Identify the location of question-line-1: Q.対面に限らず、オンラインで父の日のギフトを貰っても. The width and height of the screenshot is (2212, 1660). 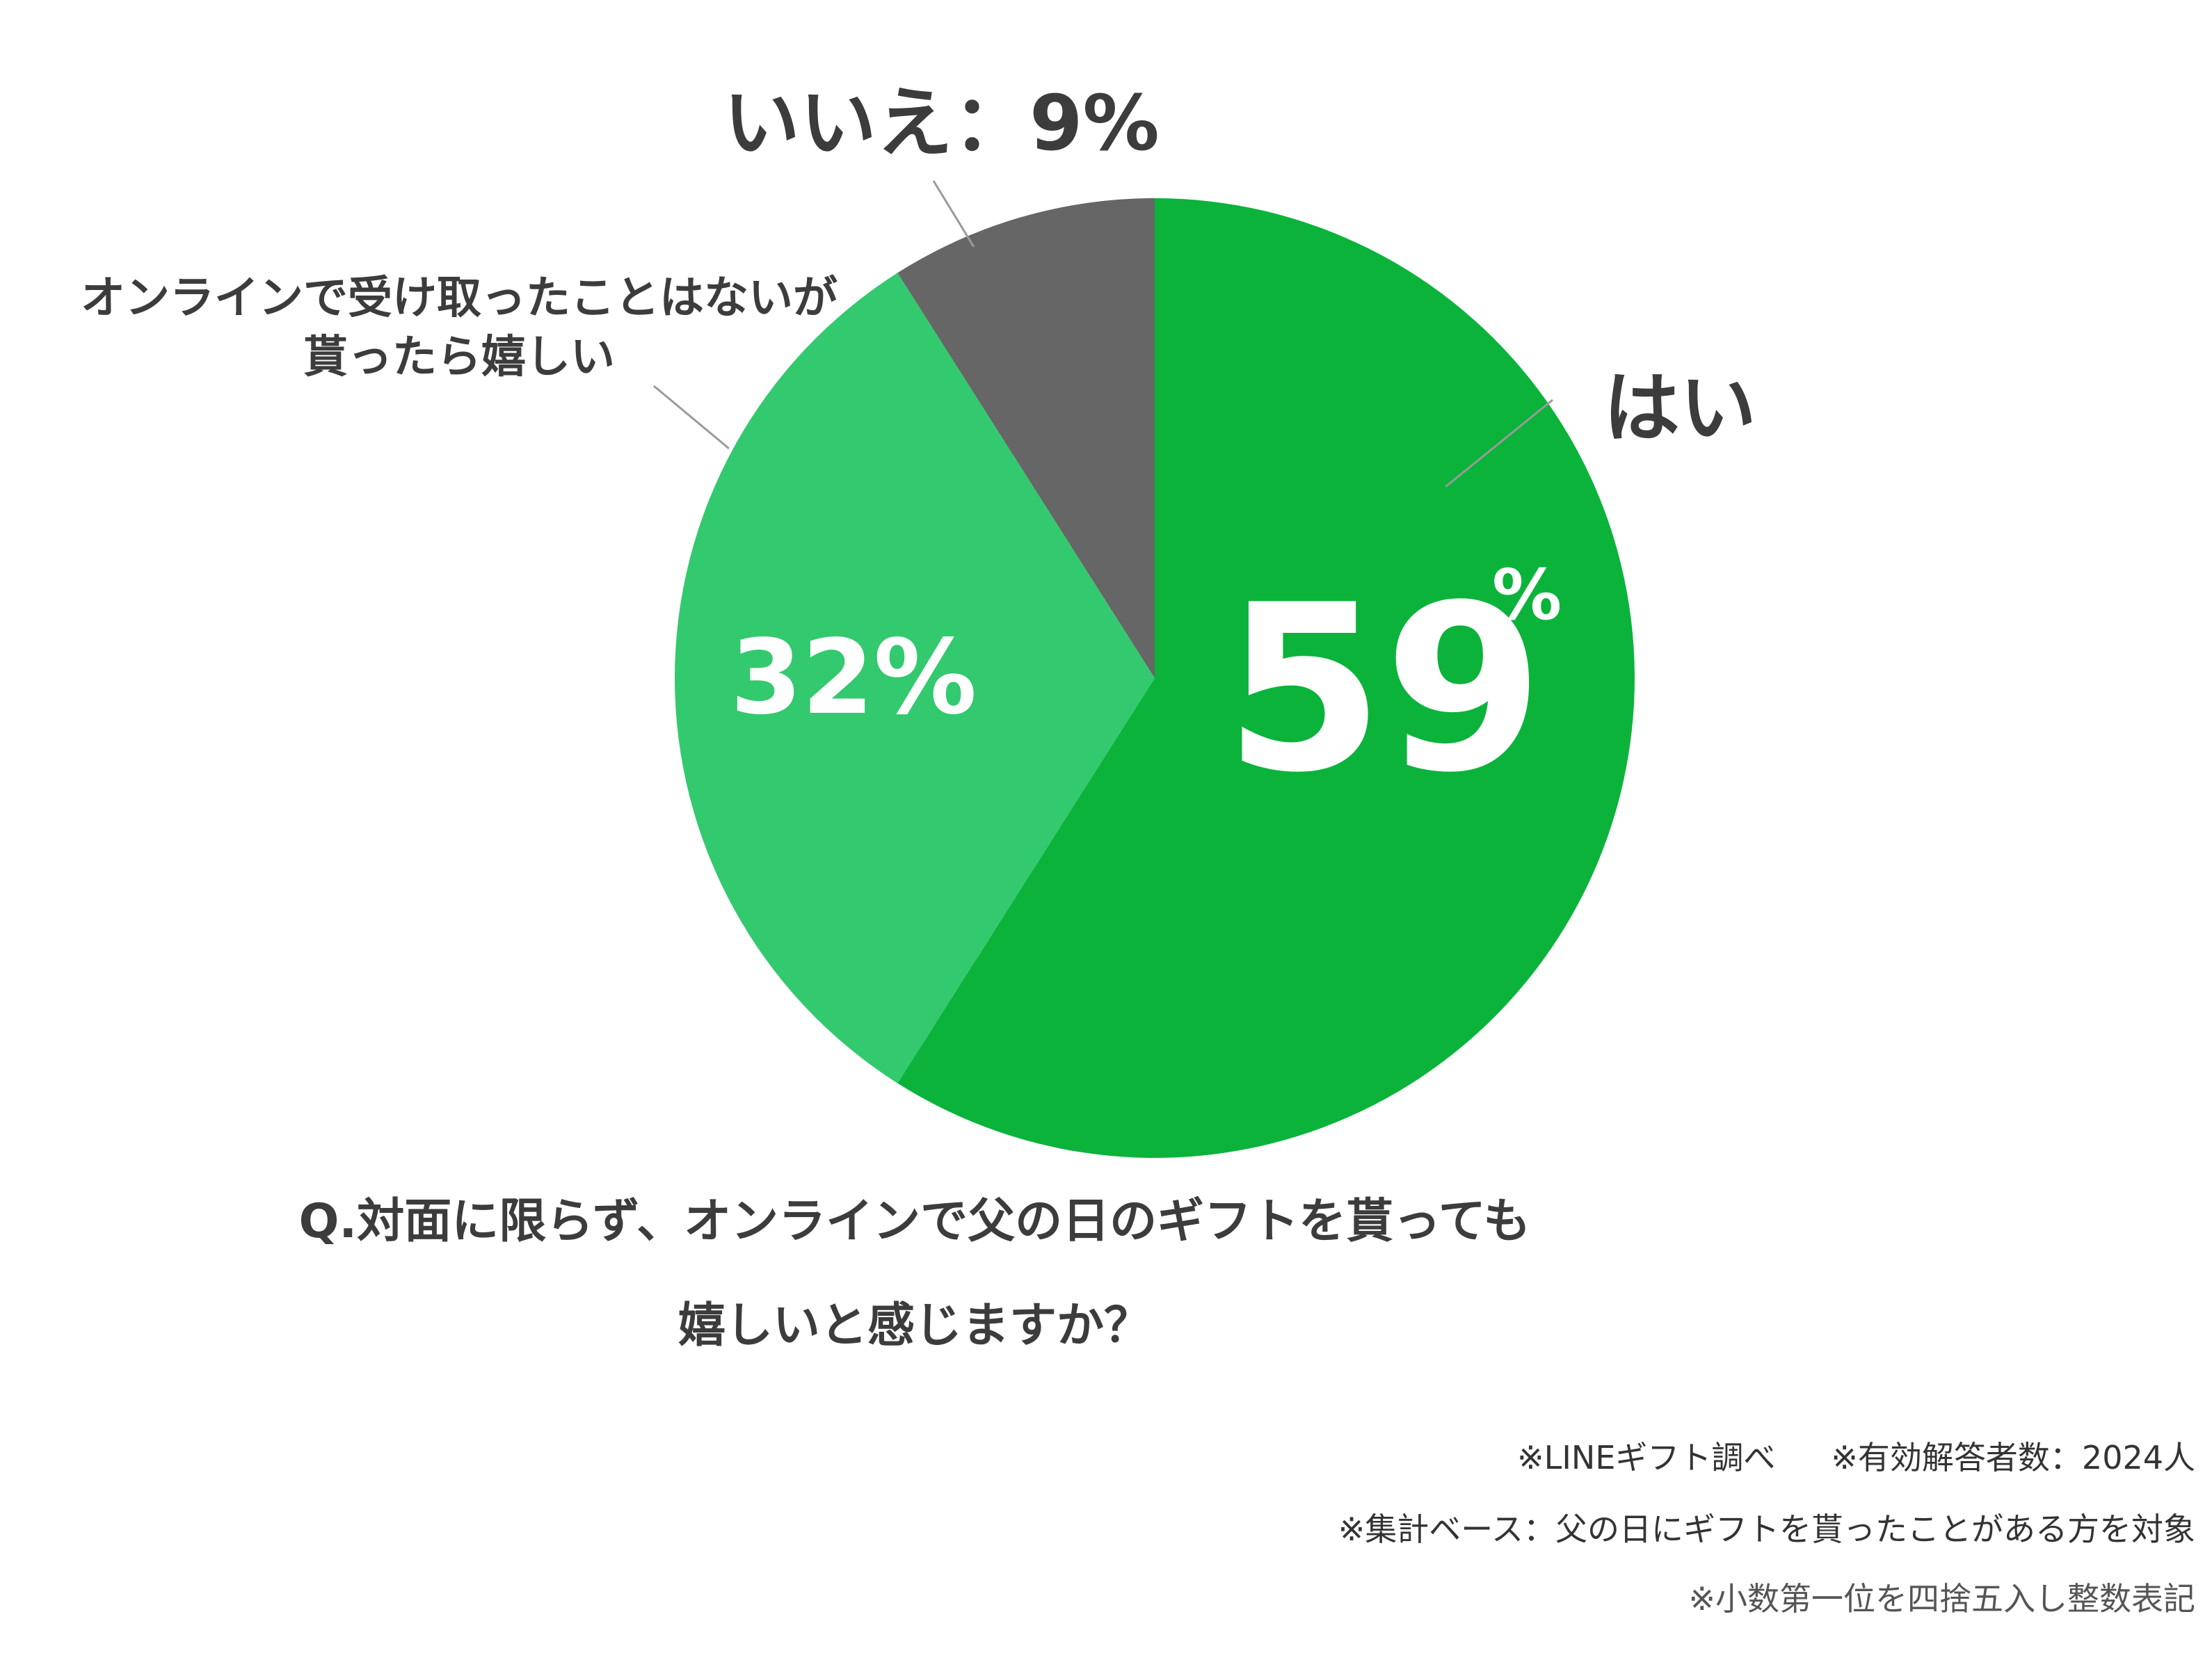
(914, 1221).